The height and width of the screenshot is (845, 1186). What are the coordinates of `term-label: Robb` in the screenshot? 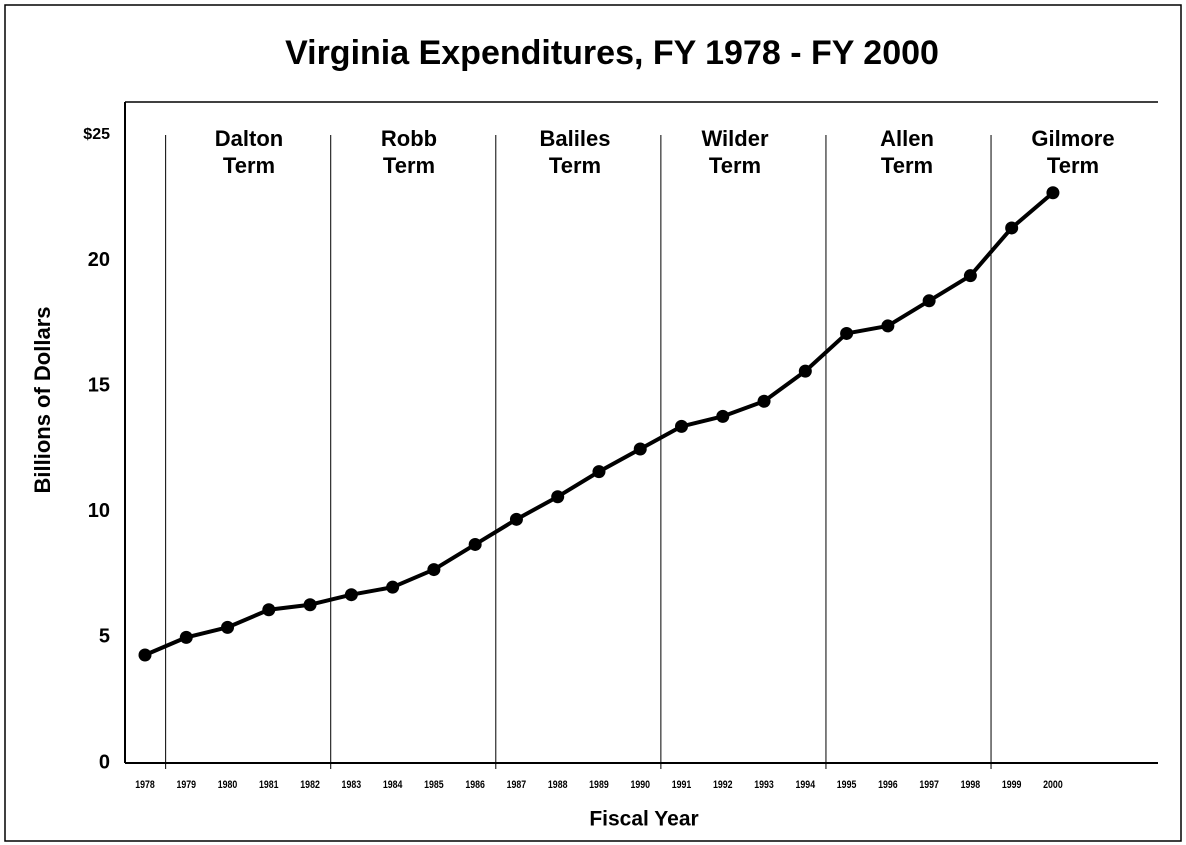 It's located at (409, 138).